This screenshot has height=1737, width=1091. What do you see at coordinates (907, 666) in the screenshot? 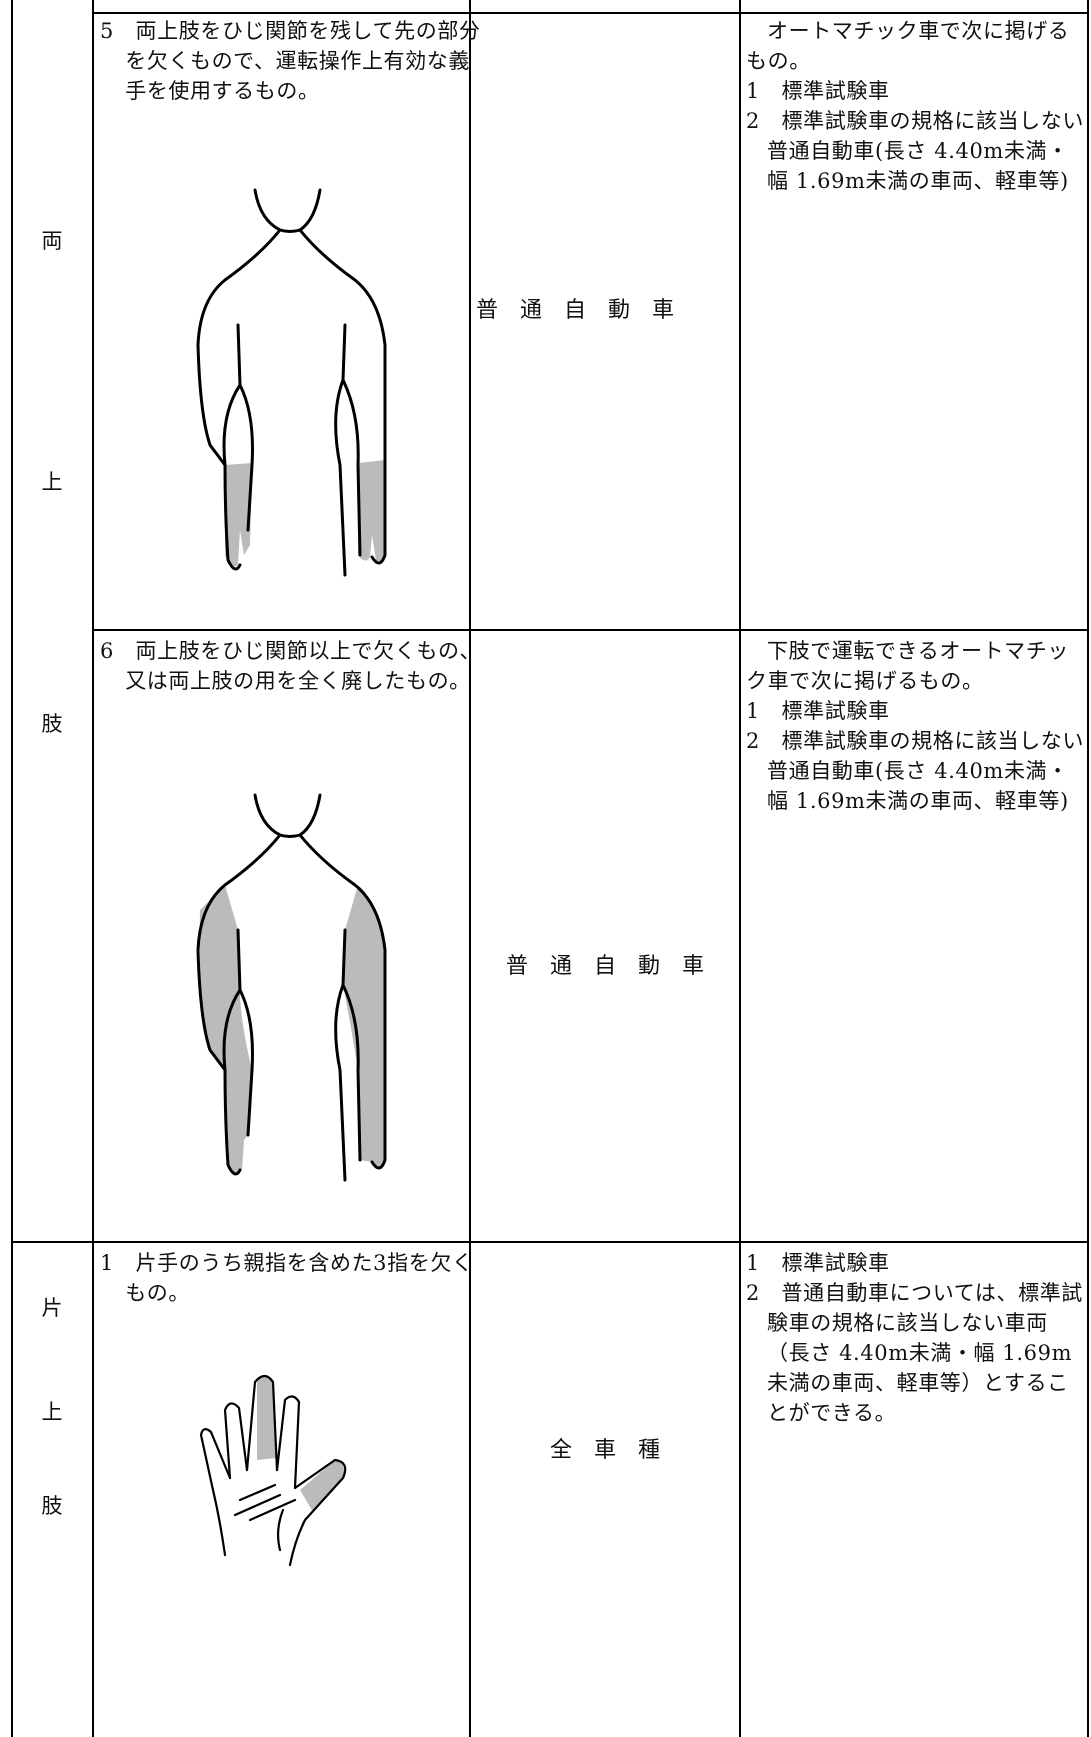
I see `requirements-intro: 下肢で運転できるオートマチック車で次に掲げるもの。` at bounding box center [907, 666].